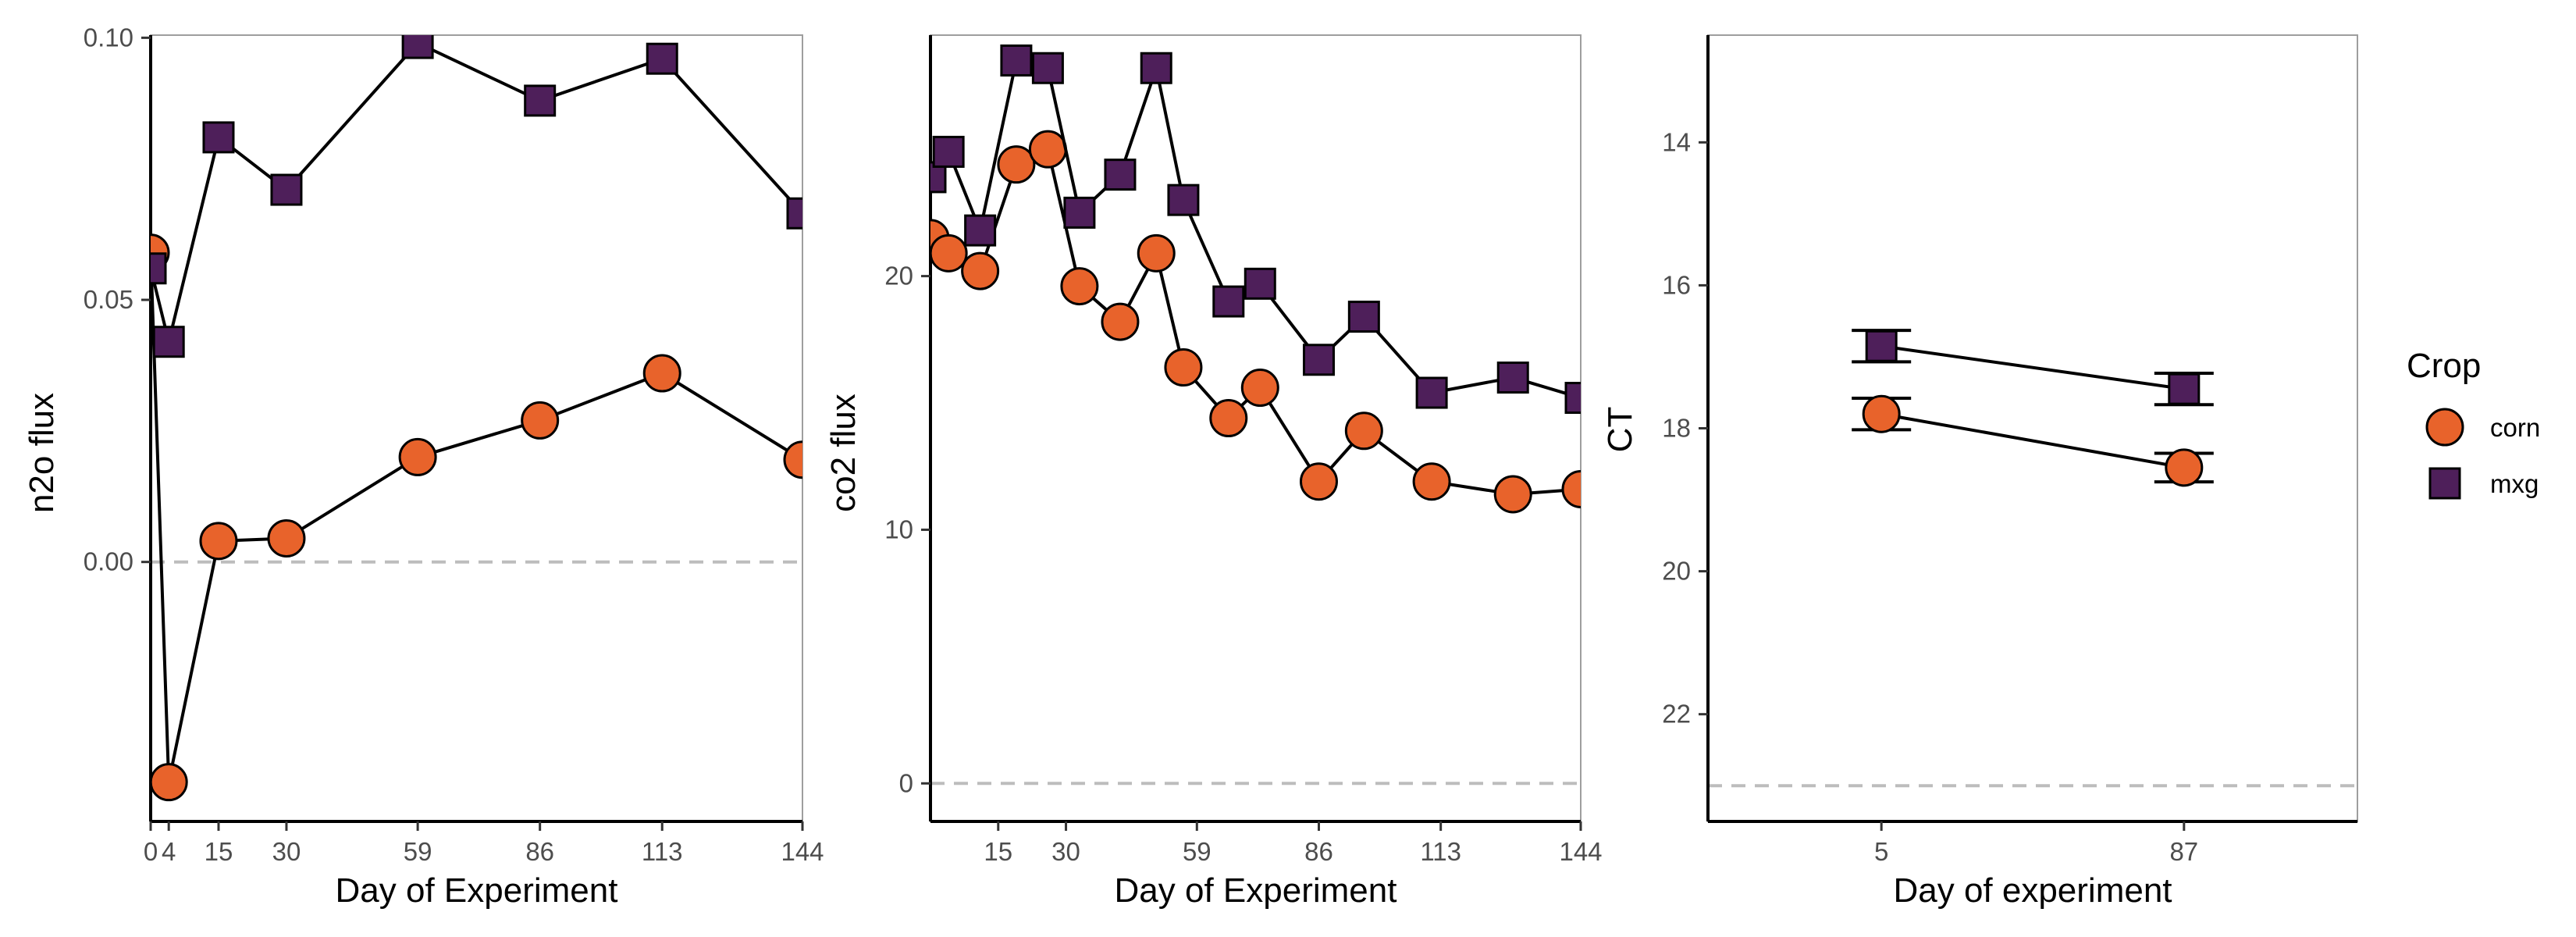  What do you see at coordinates (2032, 890) in the screenshot?
I see `x-axis-title: Day of experiment` at bounding box center [2032, 890].